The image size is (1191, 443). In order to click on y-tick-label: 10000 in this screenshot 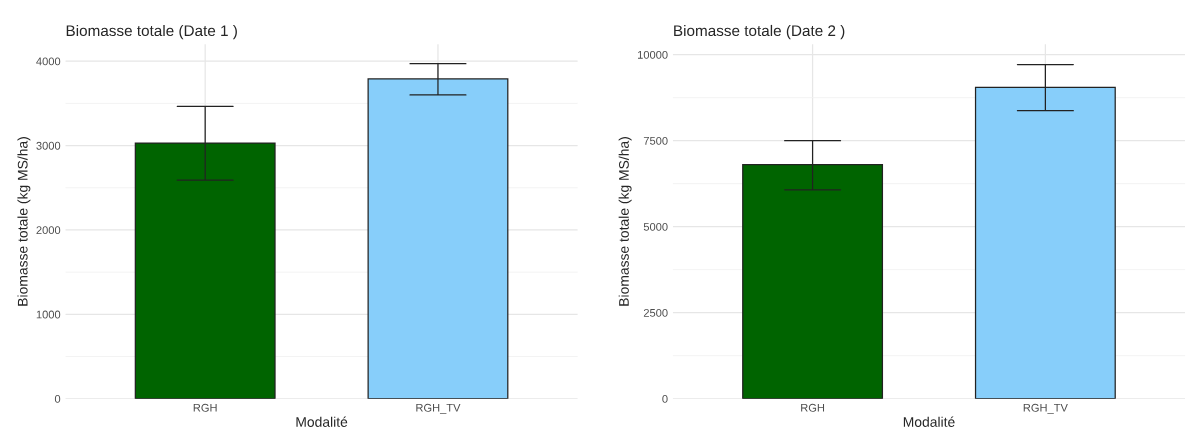, I will do `click(653, 54)`.